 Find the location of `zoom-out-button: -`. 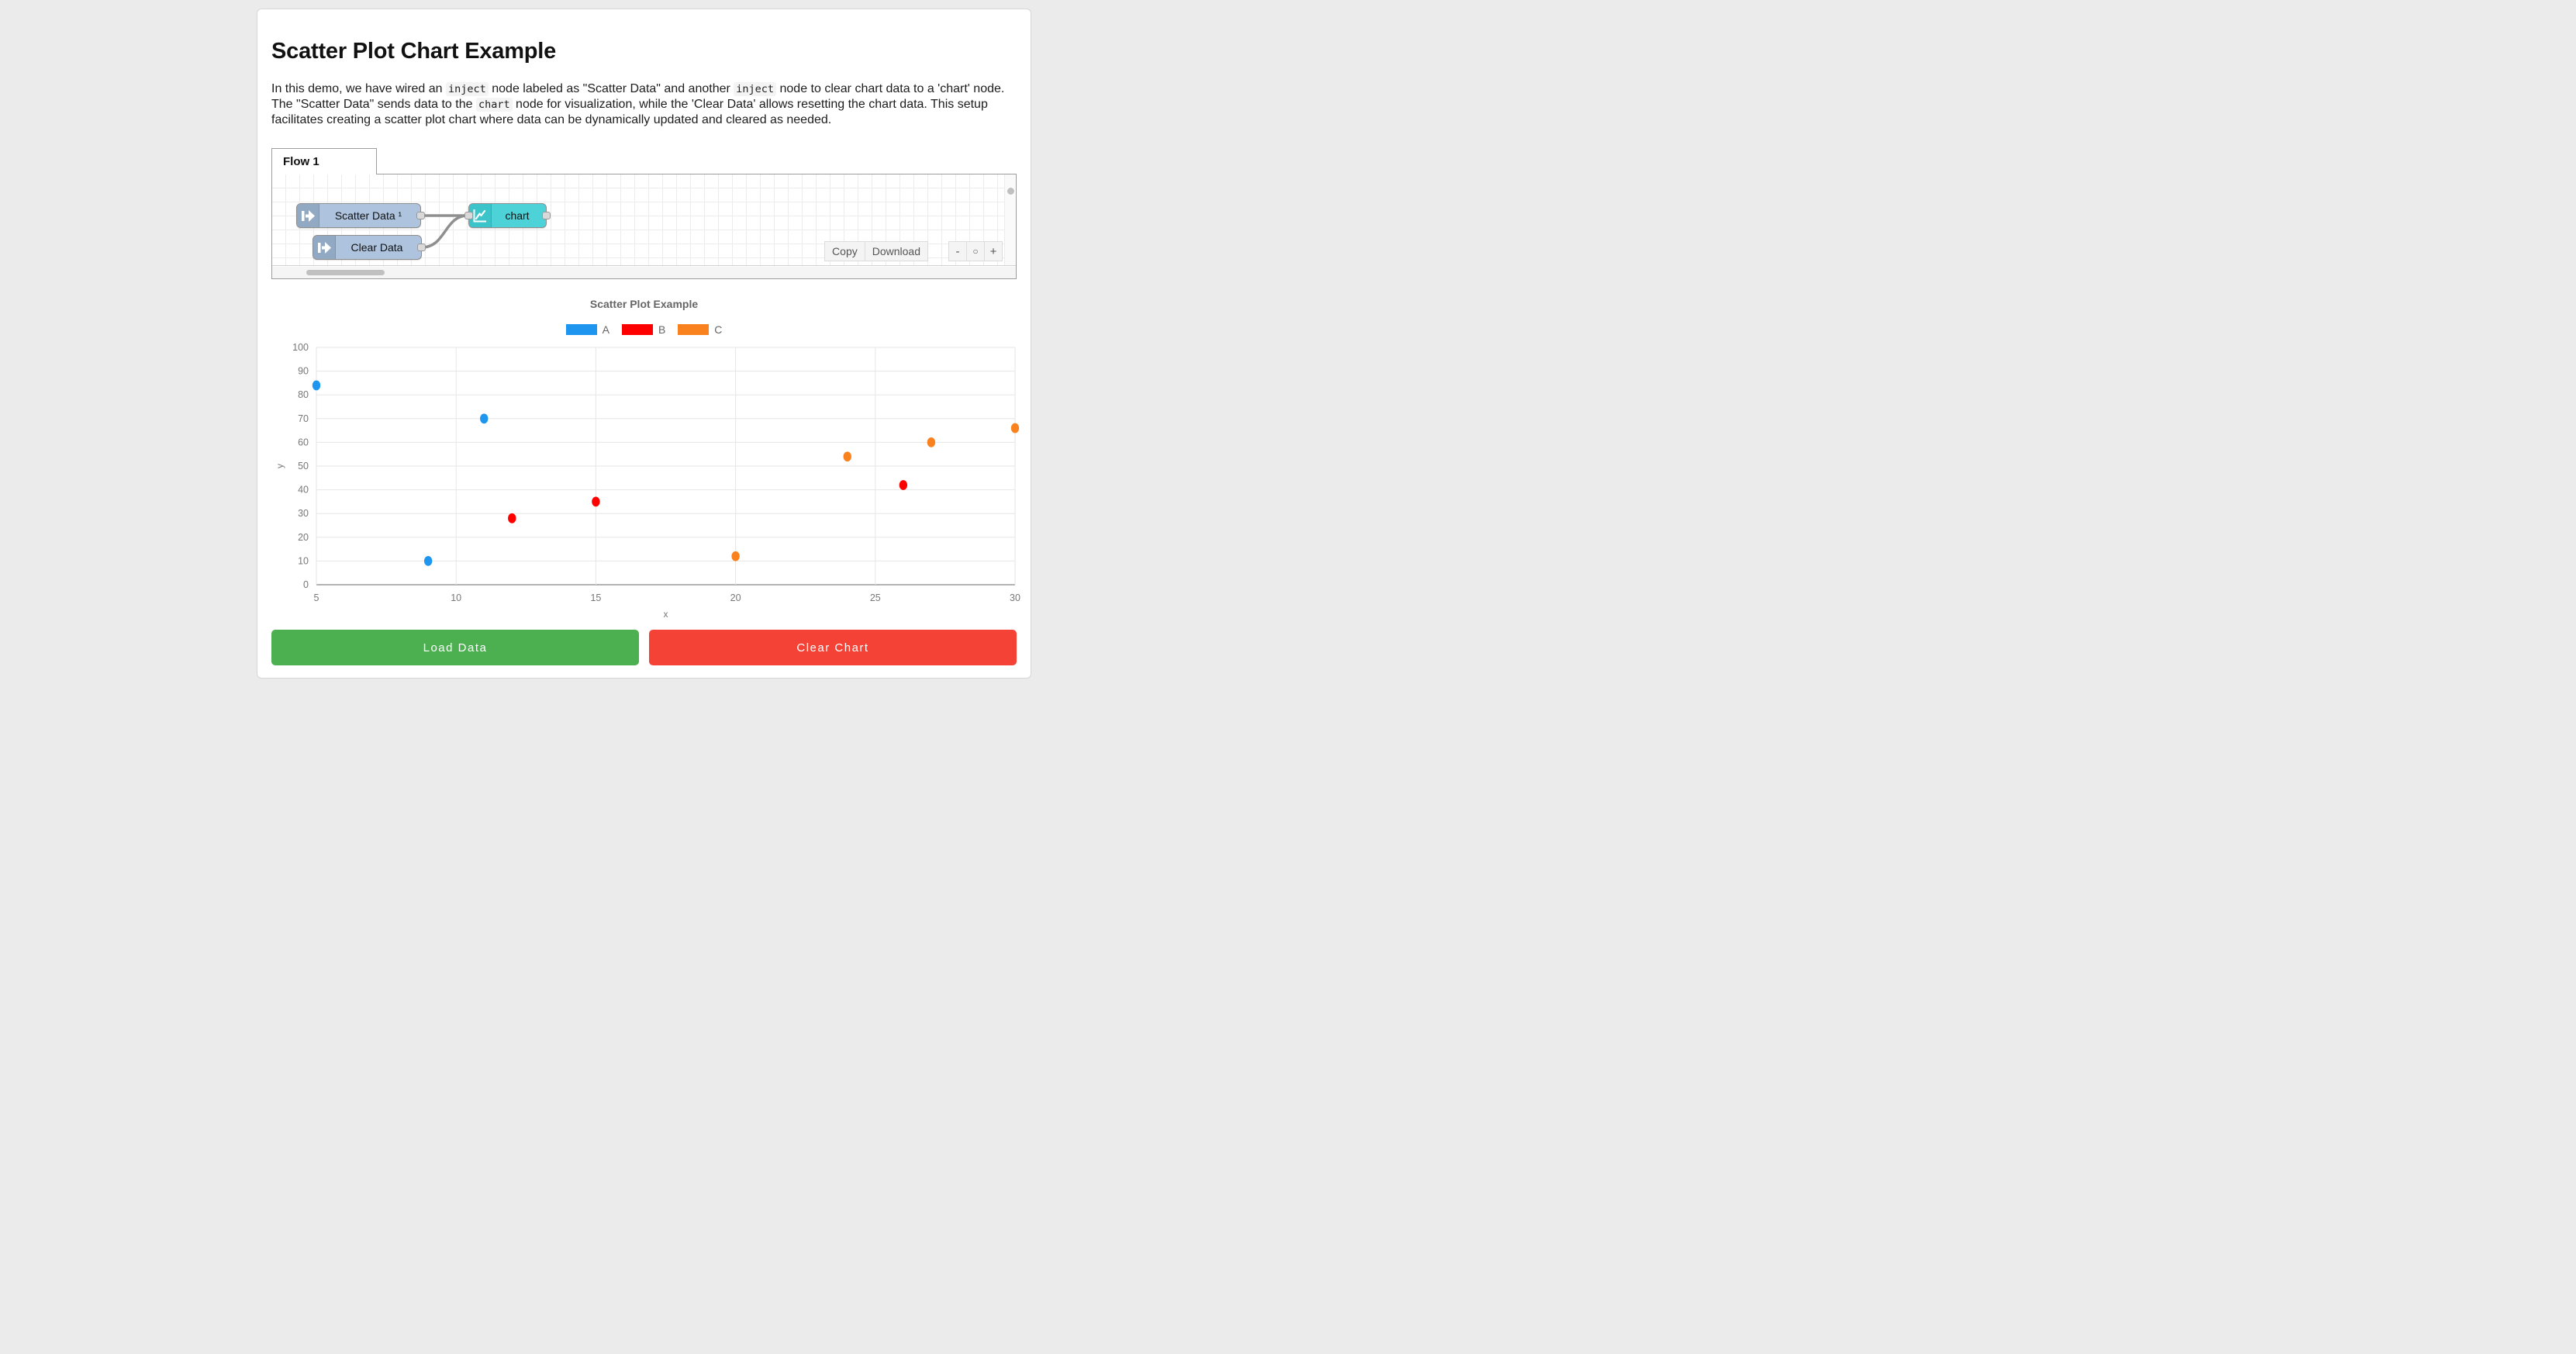

zoom-out-button: - is located at coordinates (958, 251).